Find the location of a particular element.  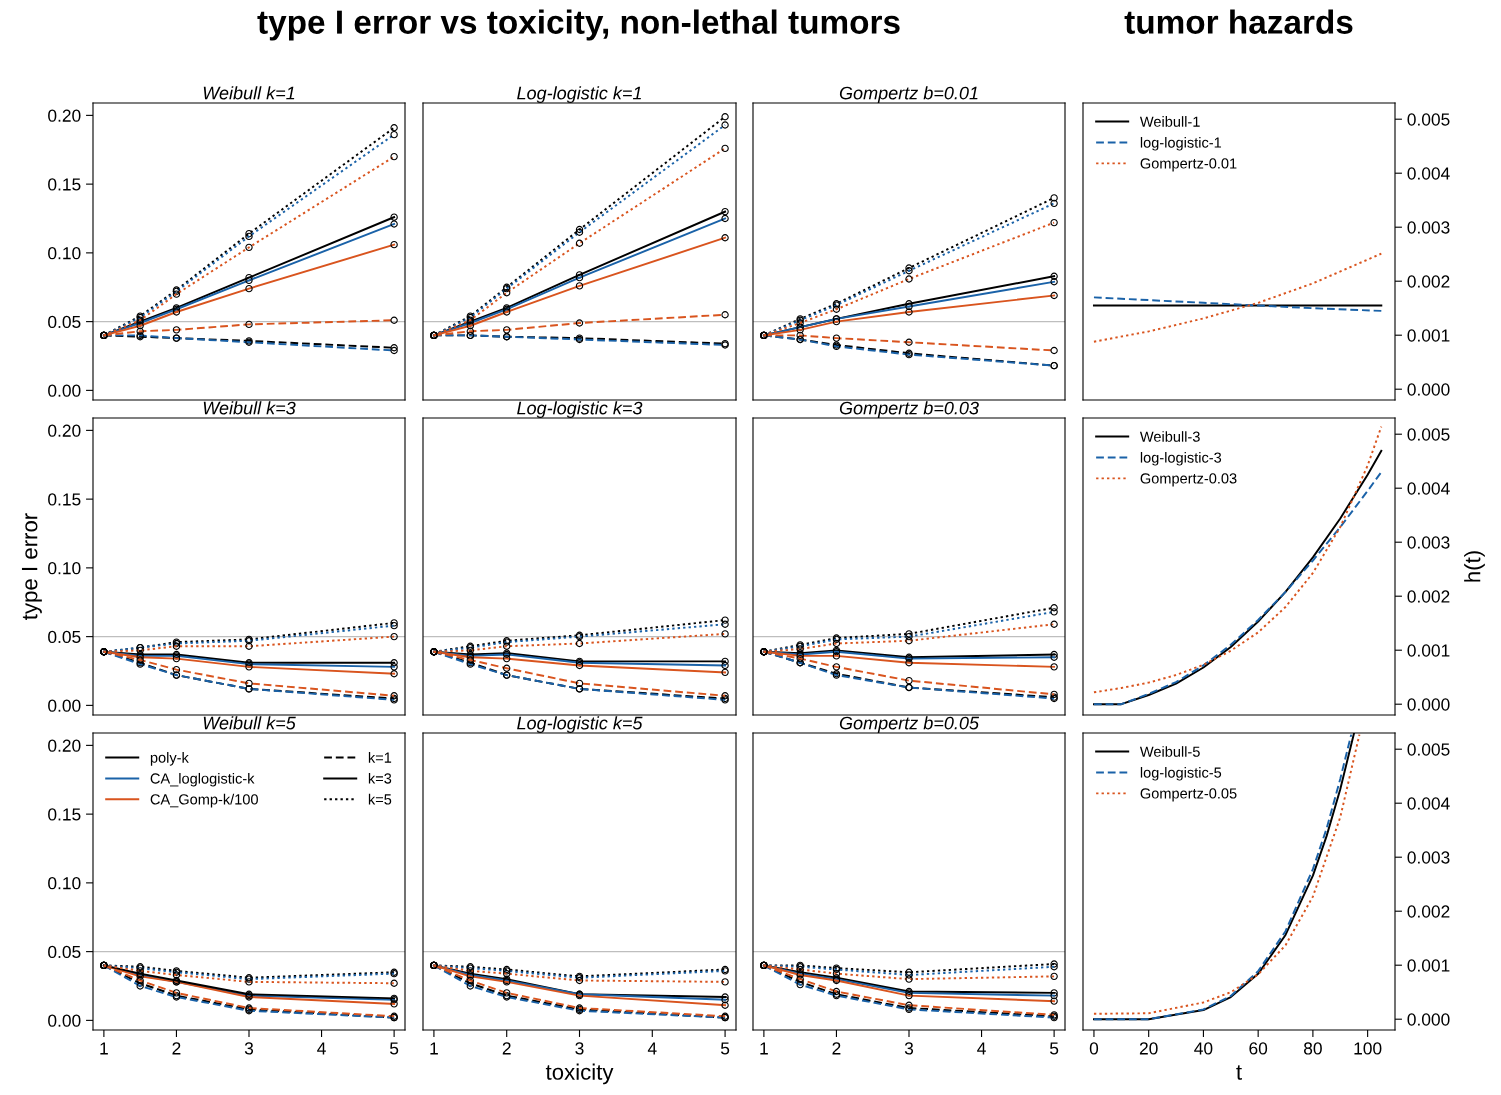

y-axis-title: type I error is located at coordinates (31, 566).